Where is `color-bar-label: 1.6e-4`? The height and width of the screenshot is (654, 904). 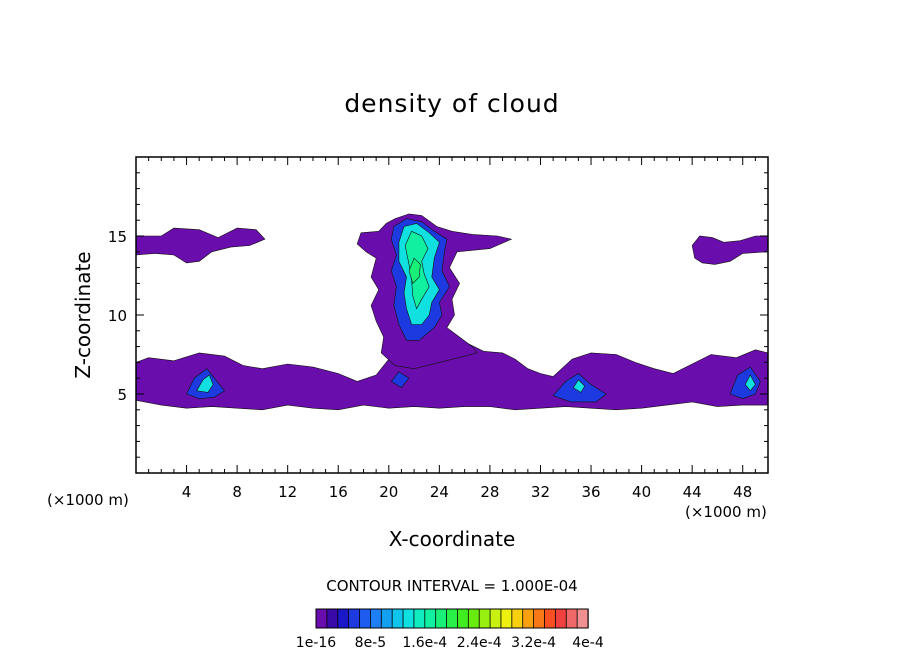 color-bar-label: 1.6e-4 is located at coordinates (424, 643).